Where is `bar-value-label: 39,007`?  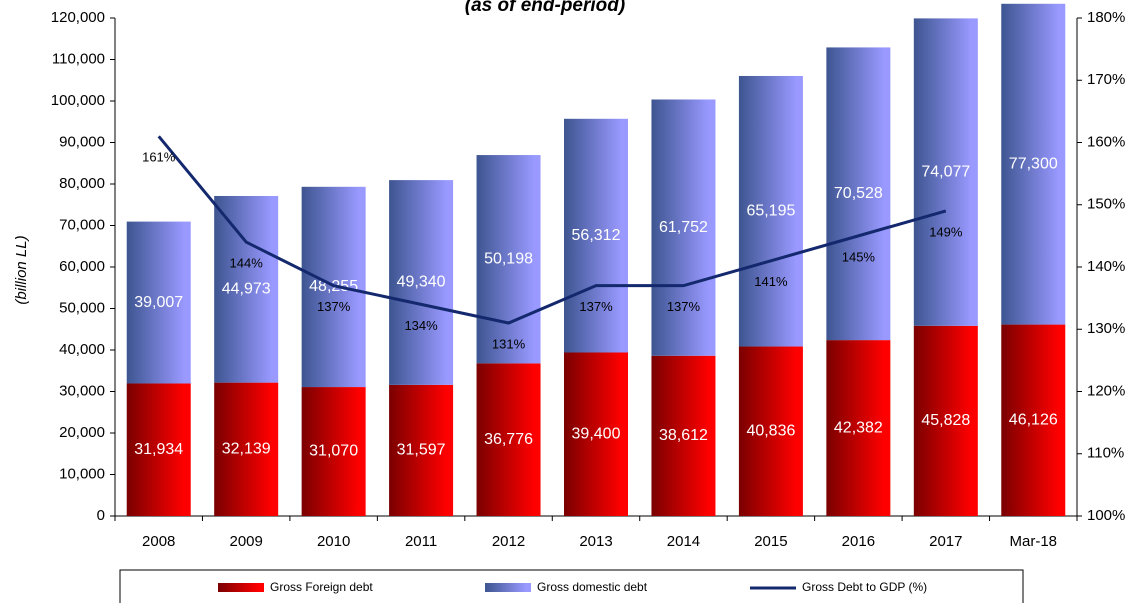
bar-value-label: 39,007 is located at coordinates (158, 302).